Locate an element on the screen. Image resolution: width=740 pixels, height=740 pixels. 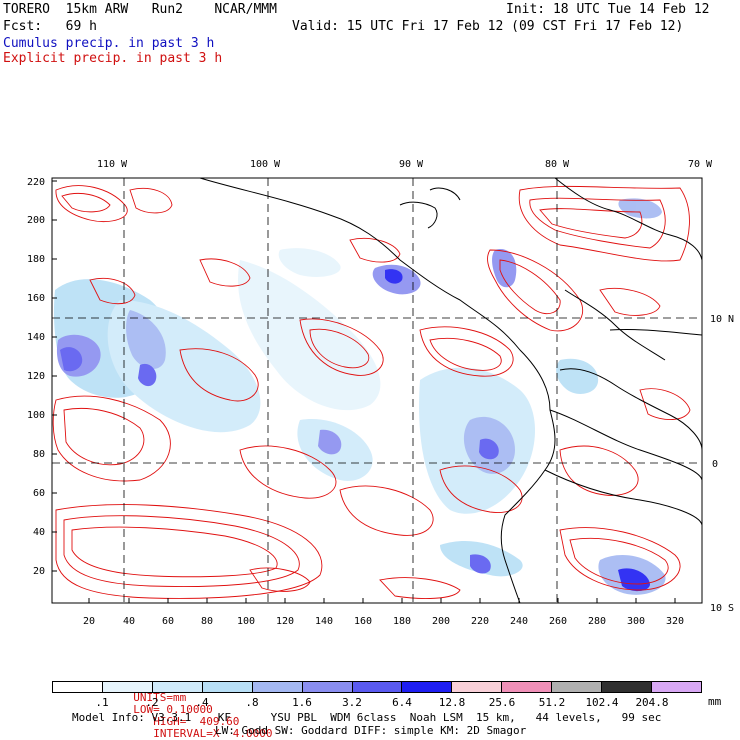
legend-value: 102.4 is located at coordinates (602, 702).